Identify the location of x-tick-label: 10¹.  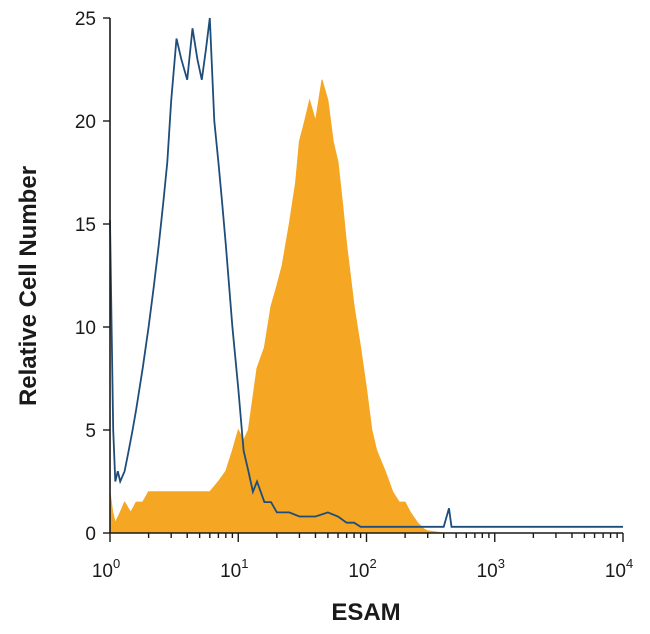
(234, 569).